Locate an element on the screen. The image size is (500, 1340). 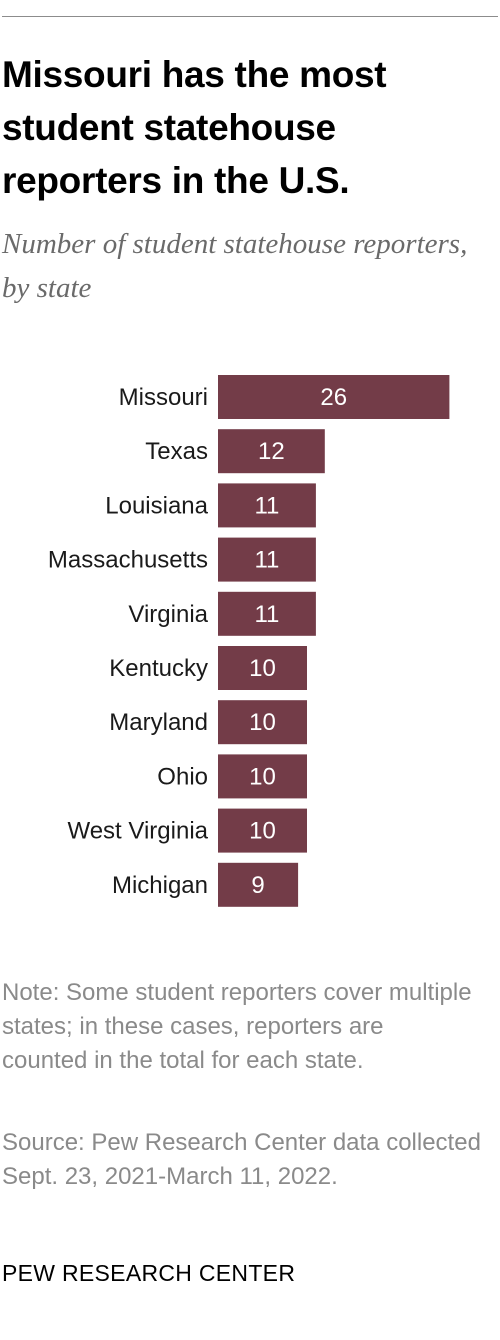
top-rule is located at coordinates (250, 16).